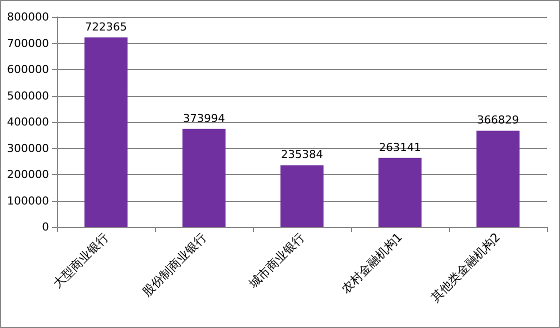 The width and height of the screenshot is (560, 328). I want to click on x-tick-label: 股份制商业银行, so click(174, 265).